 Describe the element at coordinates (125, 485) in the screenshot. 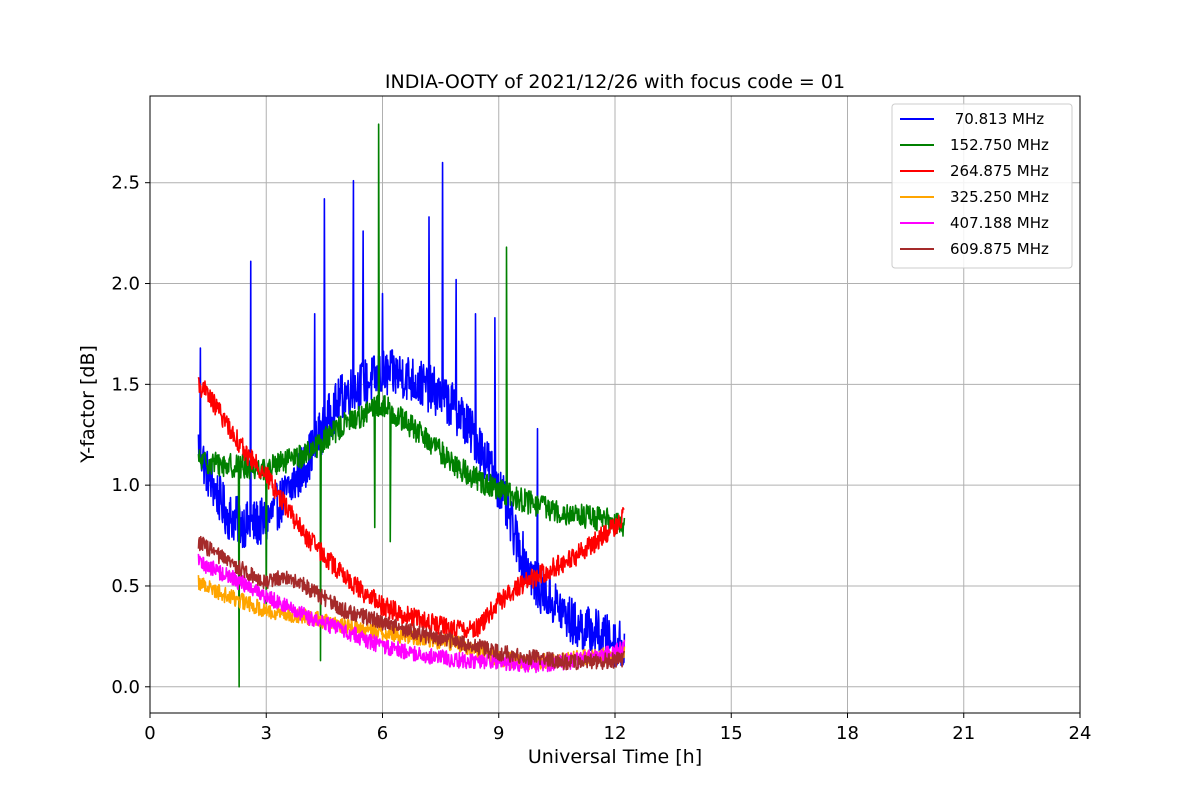

I see `y-tick-label: 1.0` at that location.